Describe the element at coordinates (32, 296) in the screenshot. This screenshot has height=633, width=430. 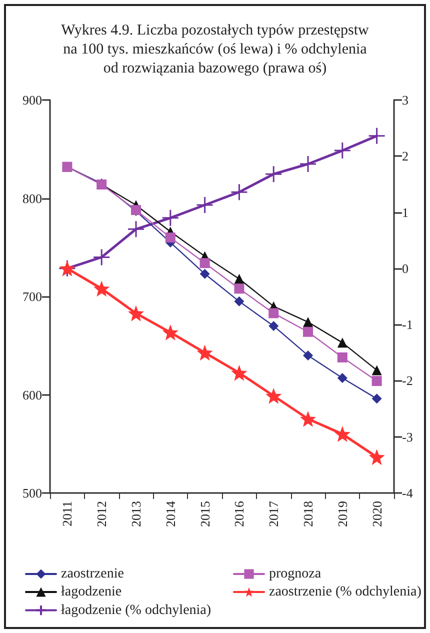
I see `y-tick-label: 700` at that location.